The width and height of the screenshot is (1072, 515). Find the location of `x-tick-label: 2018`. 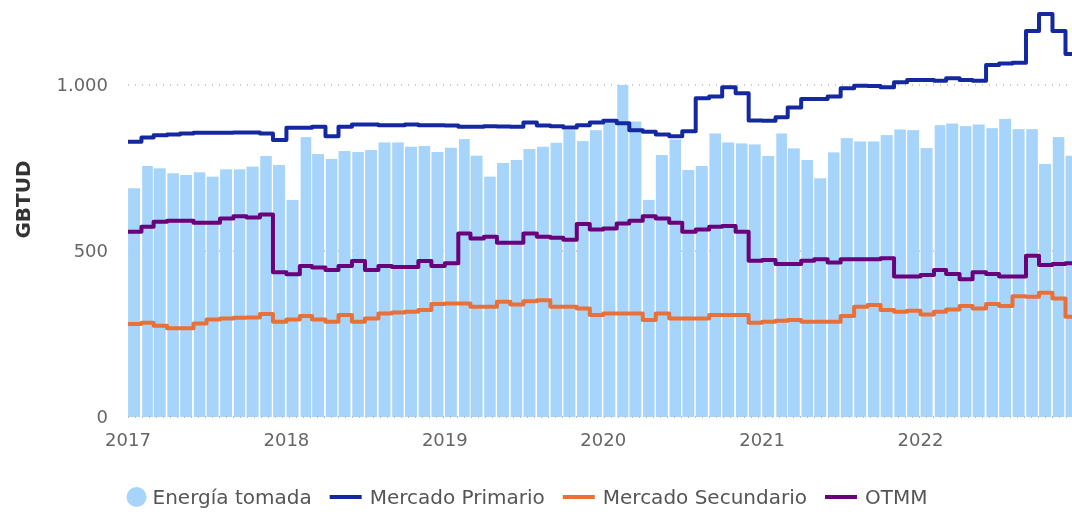

x-tick-label: 2018 is located at coordinates (286, 439).